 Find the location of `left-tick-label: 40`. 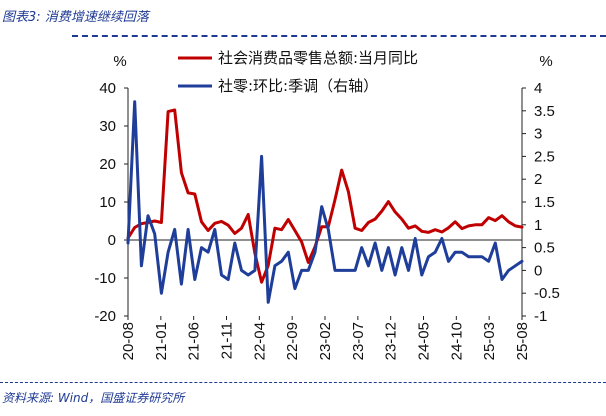

left-tick-label: 40 is located at coordinates (107, 88).